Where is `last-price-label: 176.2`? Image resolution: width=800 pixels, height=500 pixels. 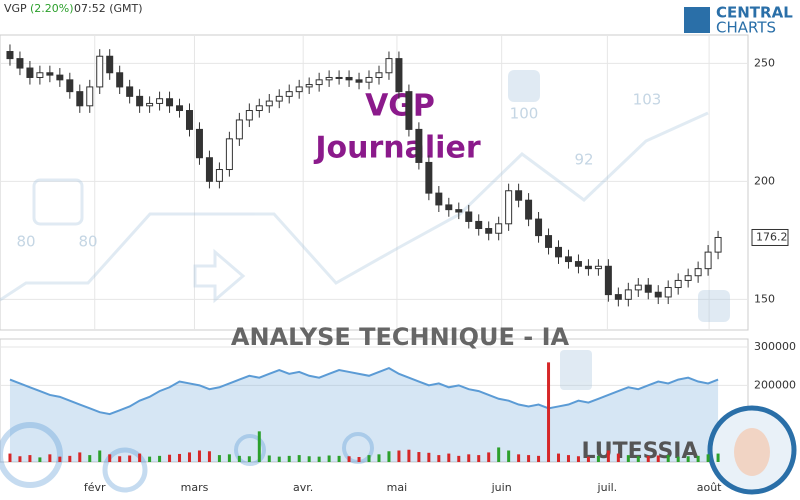 last-price-label: 176.2 is located at coordinates (772, 236).